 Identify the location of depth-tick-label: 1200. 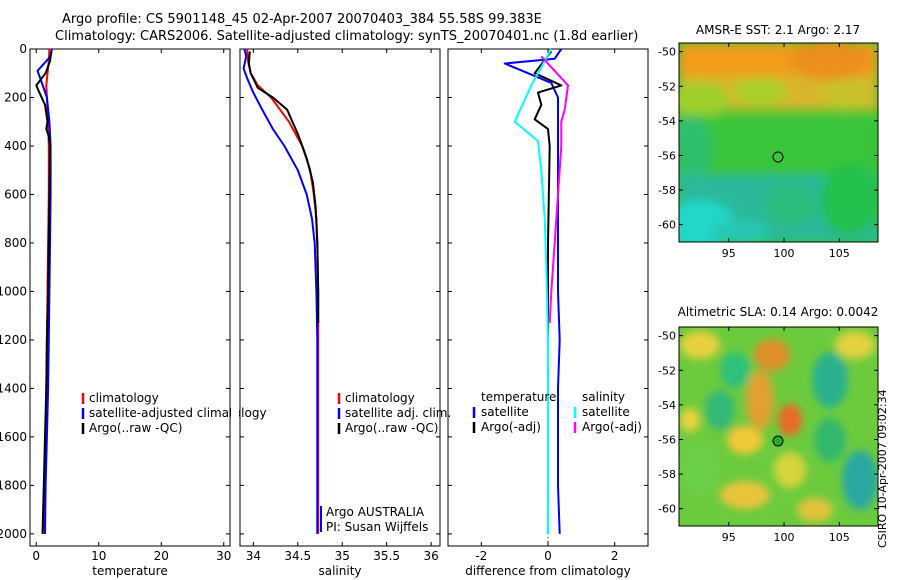
(13, 340).